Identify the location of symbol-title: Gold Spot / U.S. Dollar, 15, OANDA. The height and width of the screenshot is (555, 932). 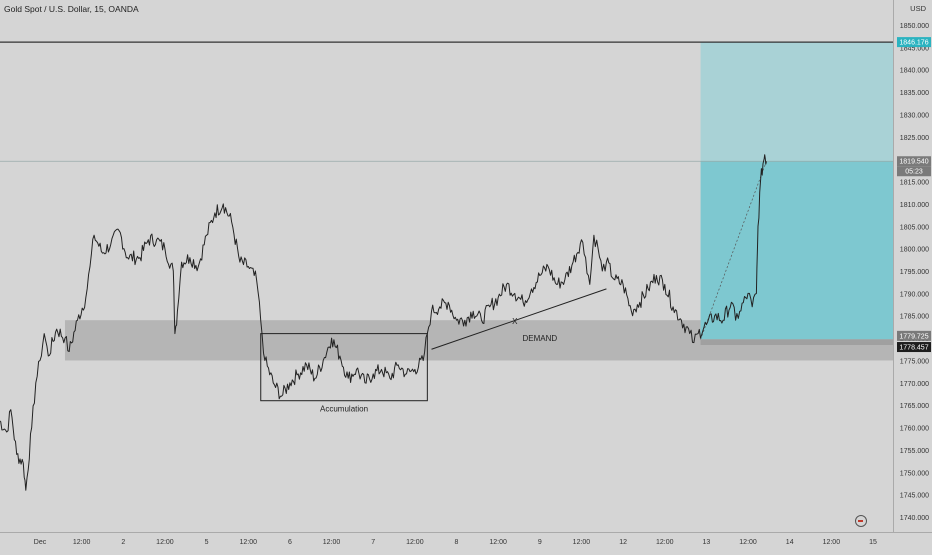
(71, 9).